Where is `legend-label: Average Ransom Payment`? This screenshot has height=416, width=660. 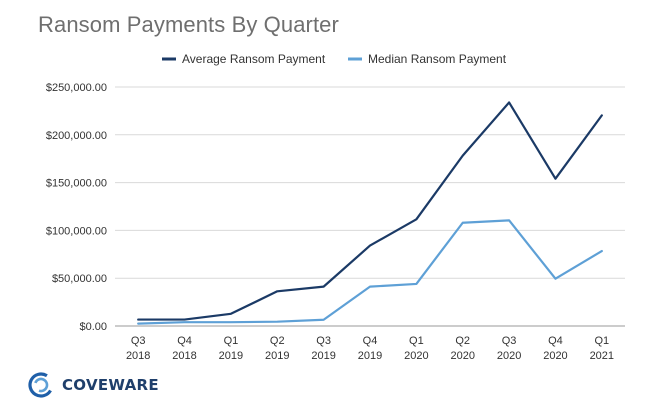
legend-label: Average Ransom Payment is located at coordinates (254, 59).